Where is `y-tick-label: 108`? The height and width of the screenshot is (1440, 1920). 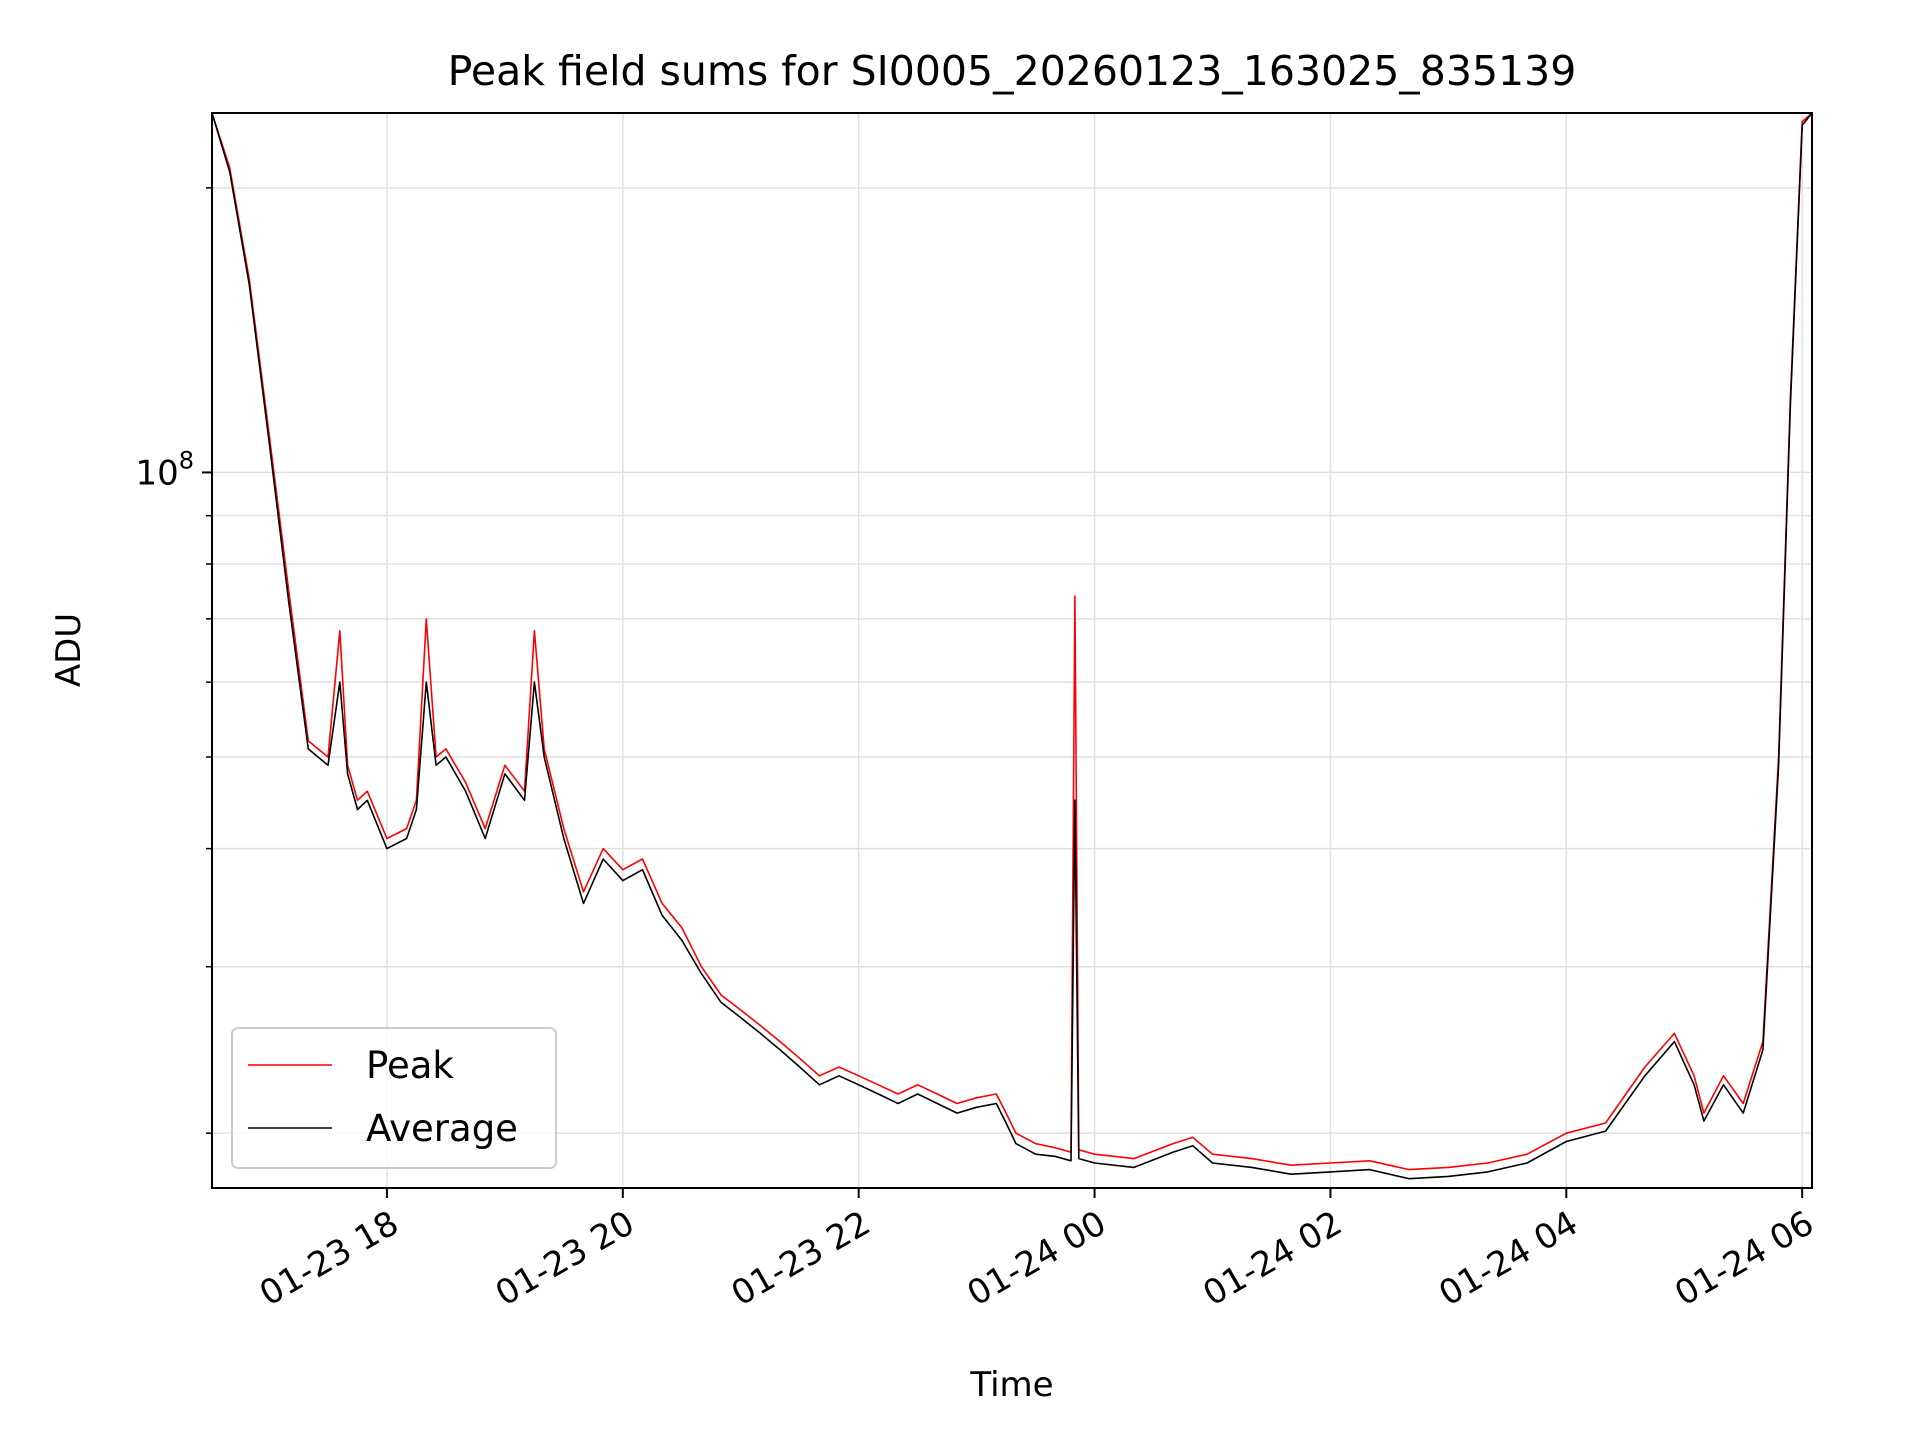
y-tick-label: 108 is located at coordinates (164, 469).